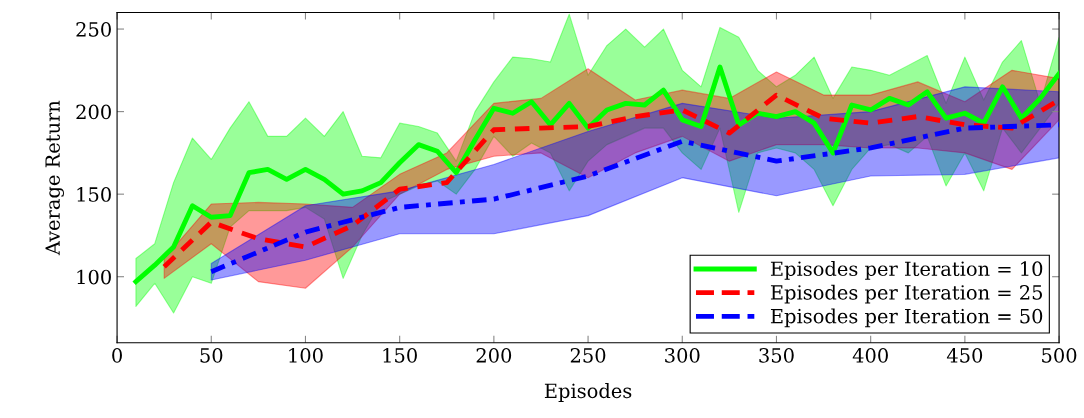 This screenshot has height=418, width=1084. What do you see at coordinates (400, 355) in the screenshot?
I see `x-tick-label: 150` at bounding box center [400, 355].